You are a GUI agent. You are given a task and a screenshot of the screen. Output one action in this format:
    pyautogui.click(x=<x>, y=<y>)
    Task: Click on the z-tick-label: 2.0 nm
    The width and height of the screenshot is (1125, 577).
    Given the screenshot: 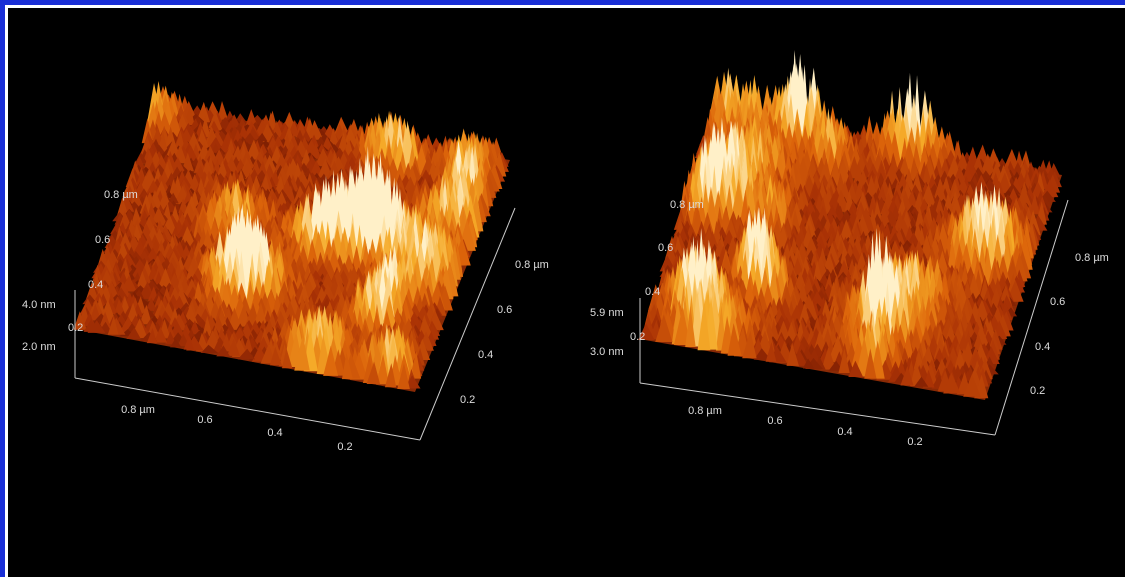 What is the action you would take?
    pyautogui.click(x=39, y=347)
    